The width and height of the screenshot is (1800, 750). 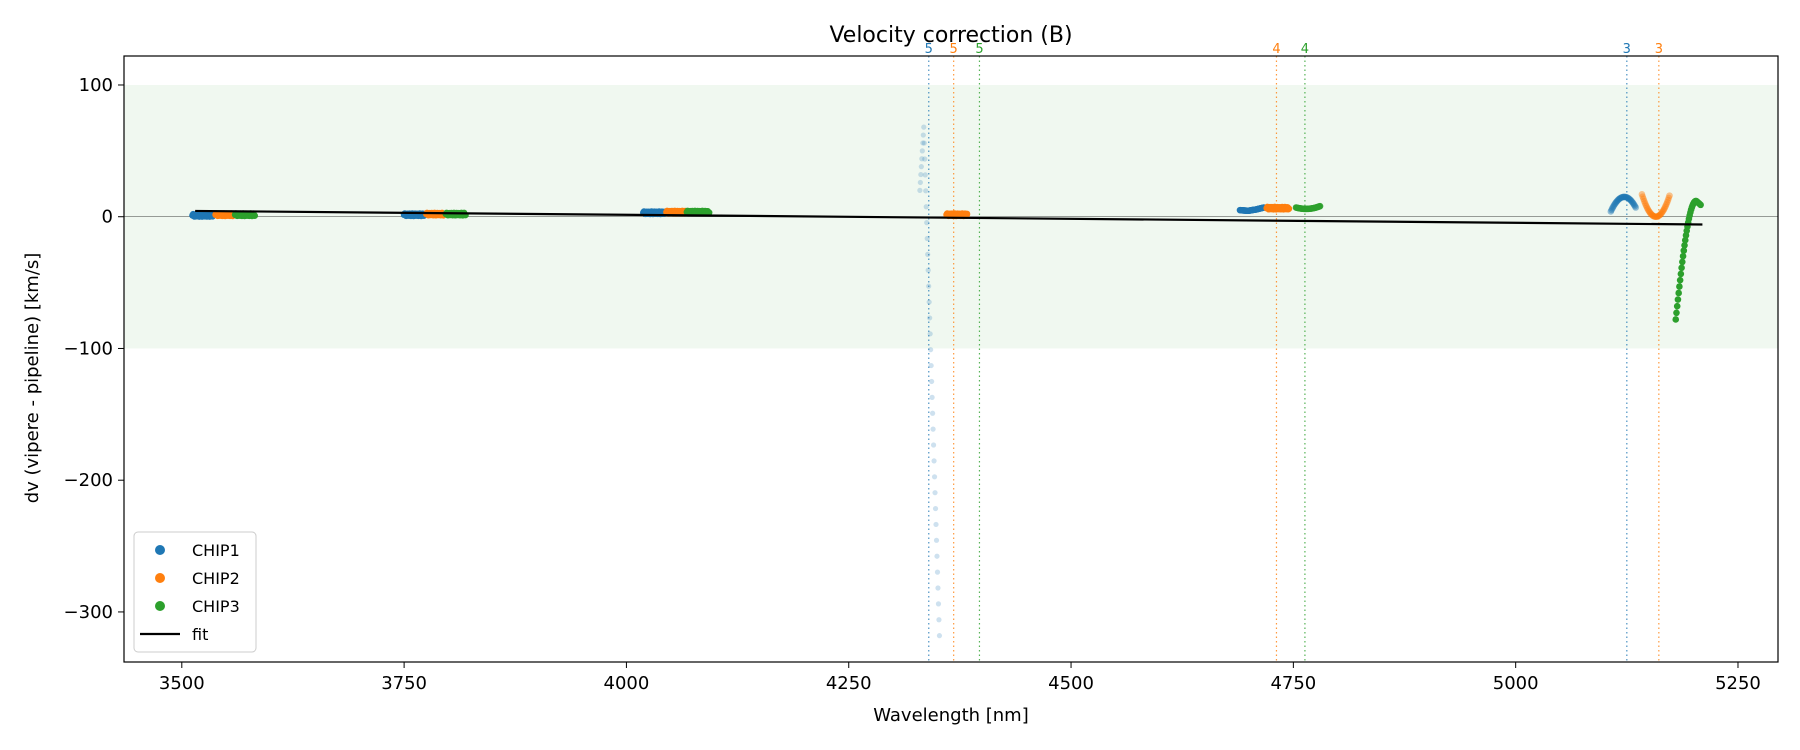 I want to click on order-marker-label: 4, so click(x=1305, y=49).